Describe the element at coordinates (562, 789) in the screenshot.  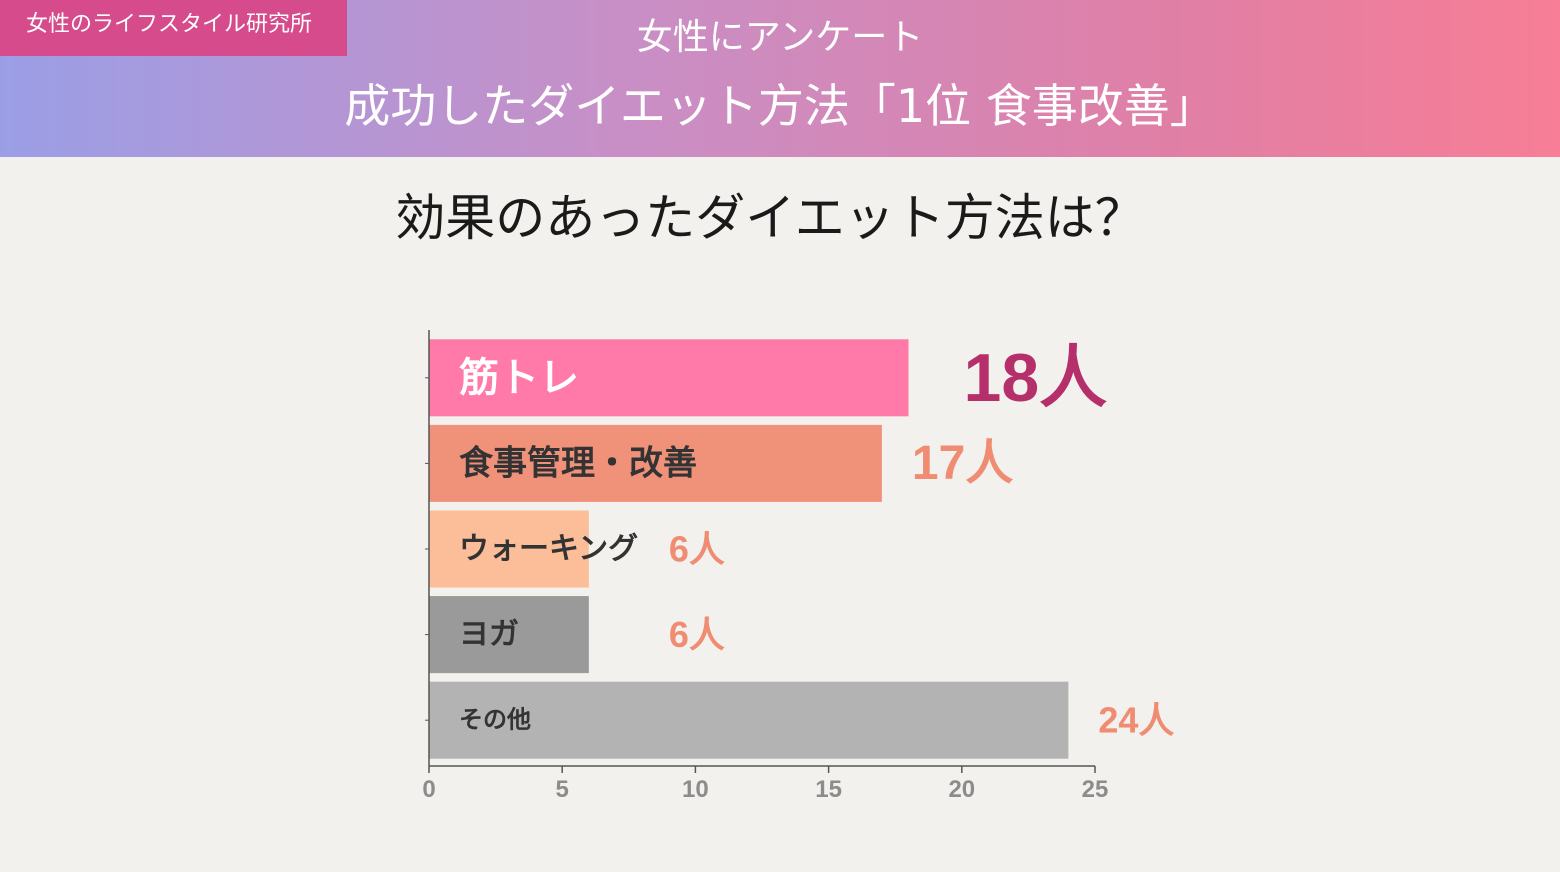
I see `x-tick-label: 5` at that location.